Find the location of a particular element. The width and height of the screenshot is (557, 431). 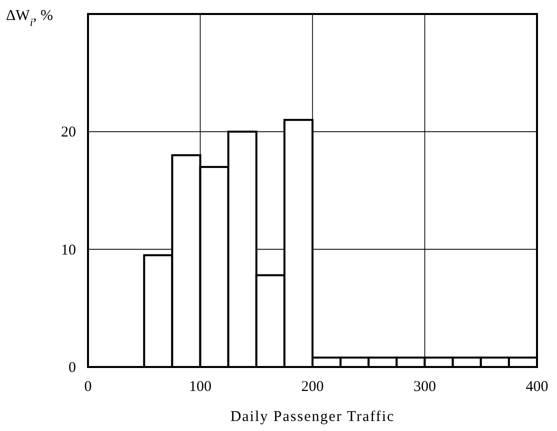

x-tick-label: 200 is located at coordinates (312, 387).